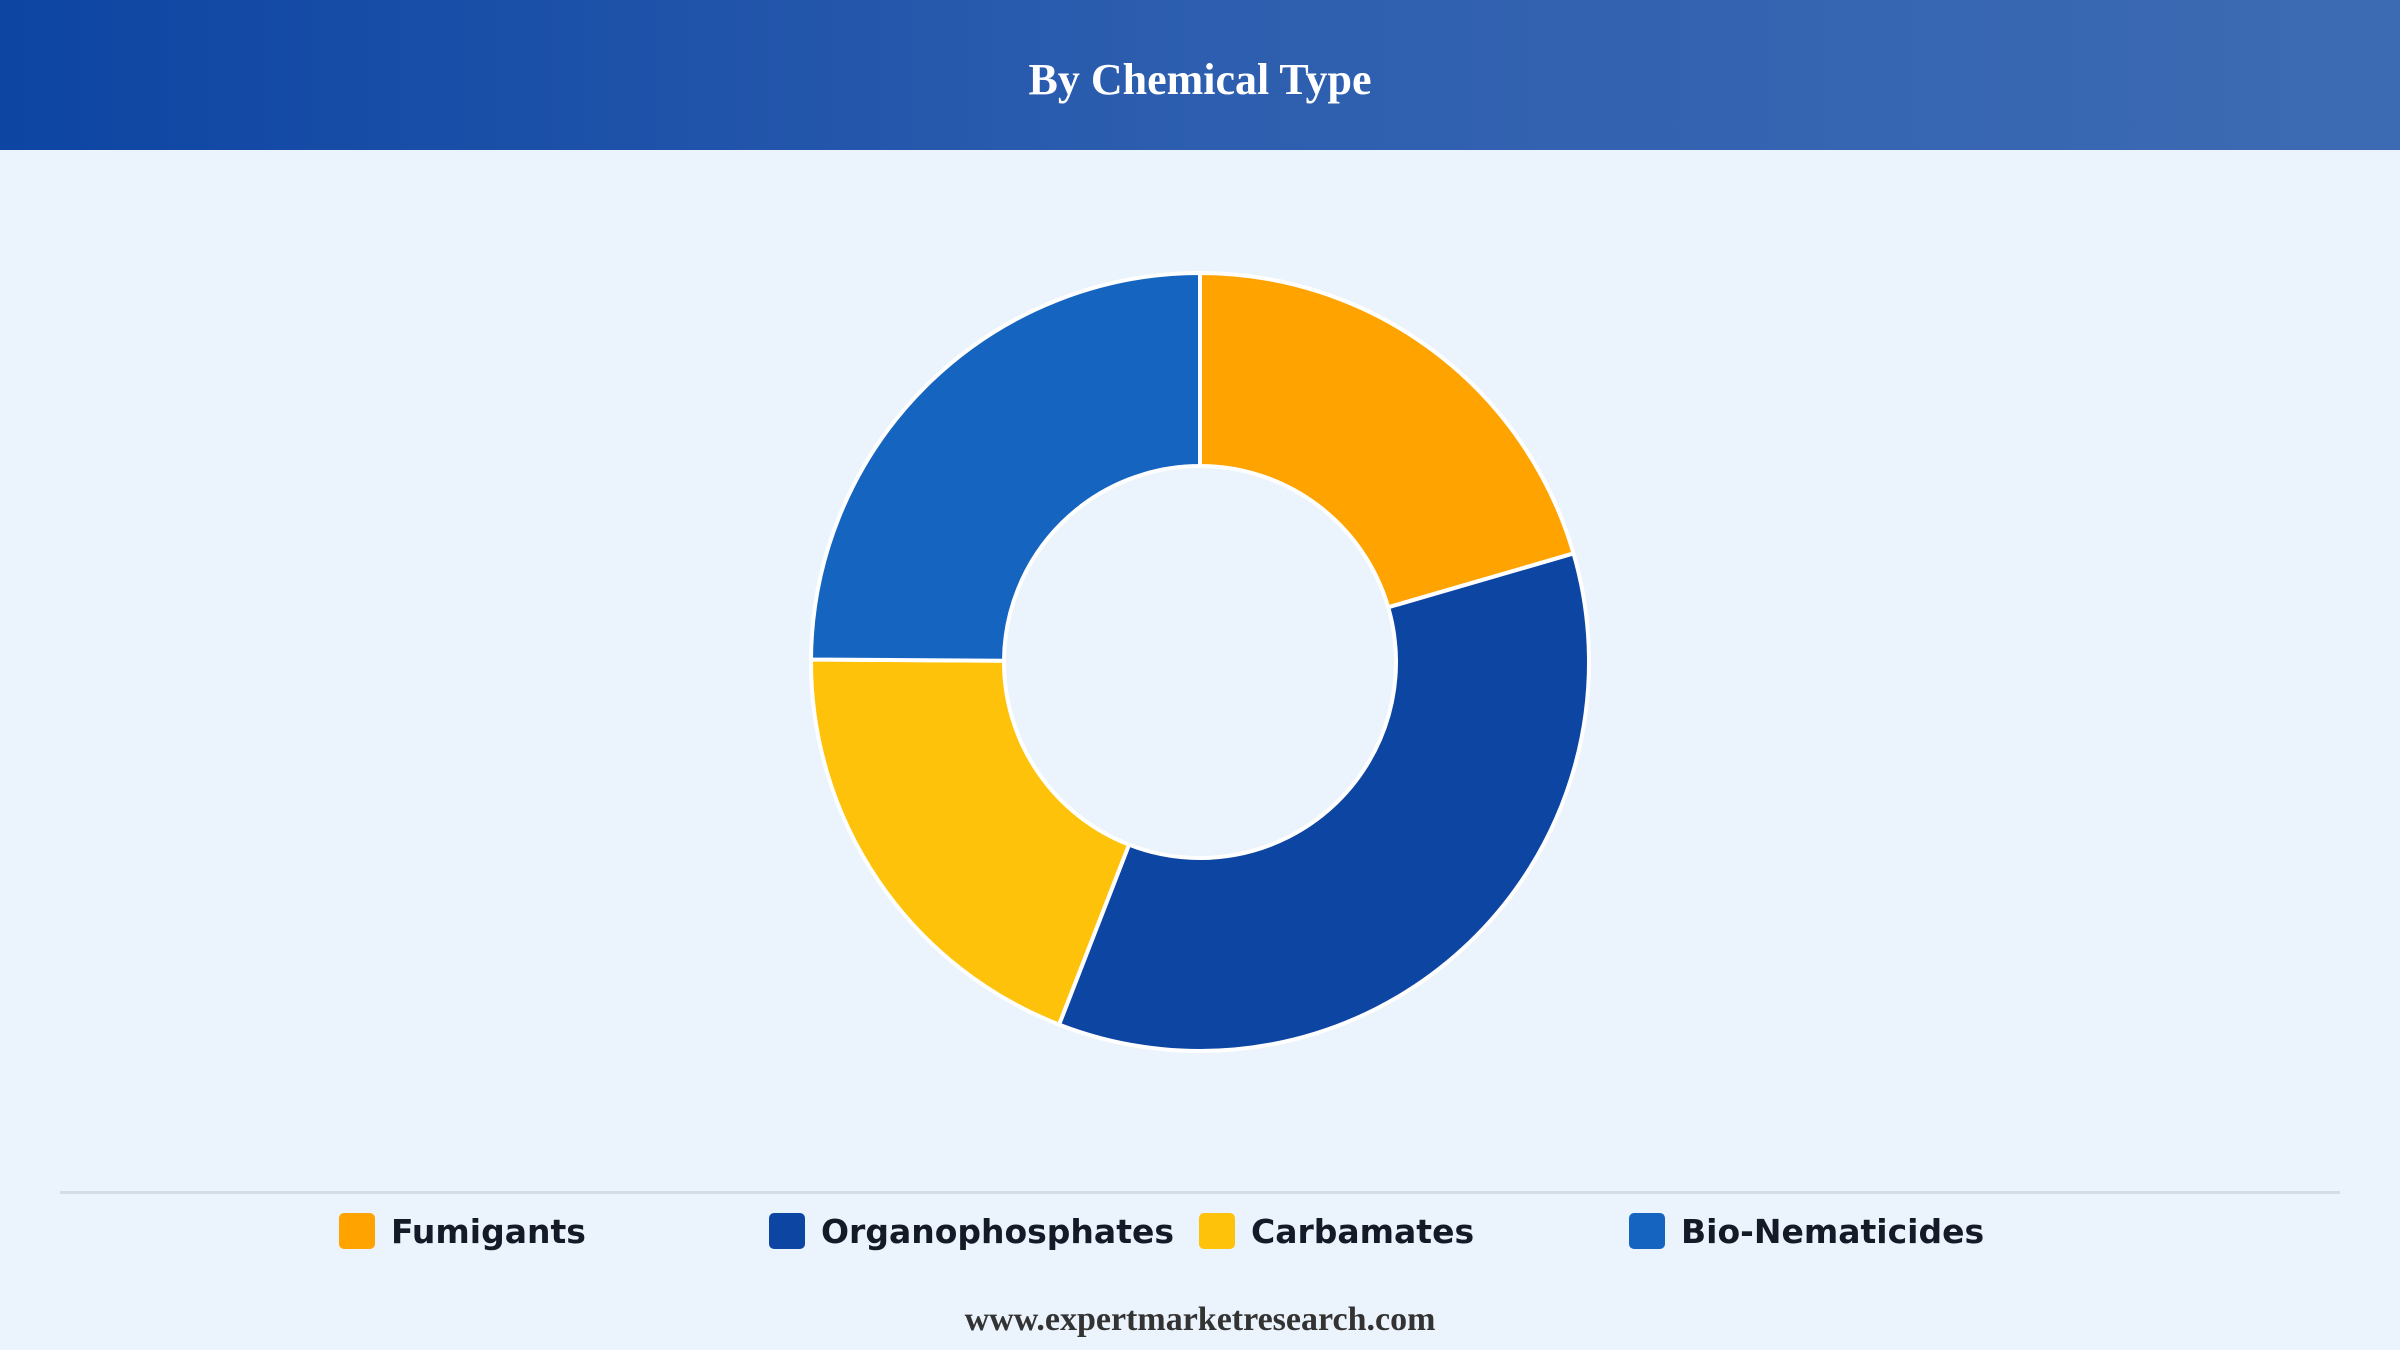 The width and height of the screenshot is (2400, 1350). I want to click on chart-title: By Chemical Type, so click(1200, 79).